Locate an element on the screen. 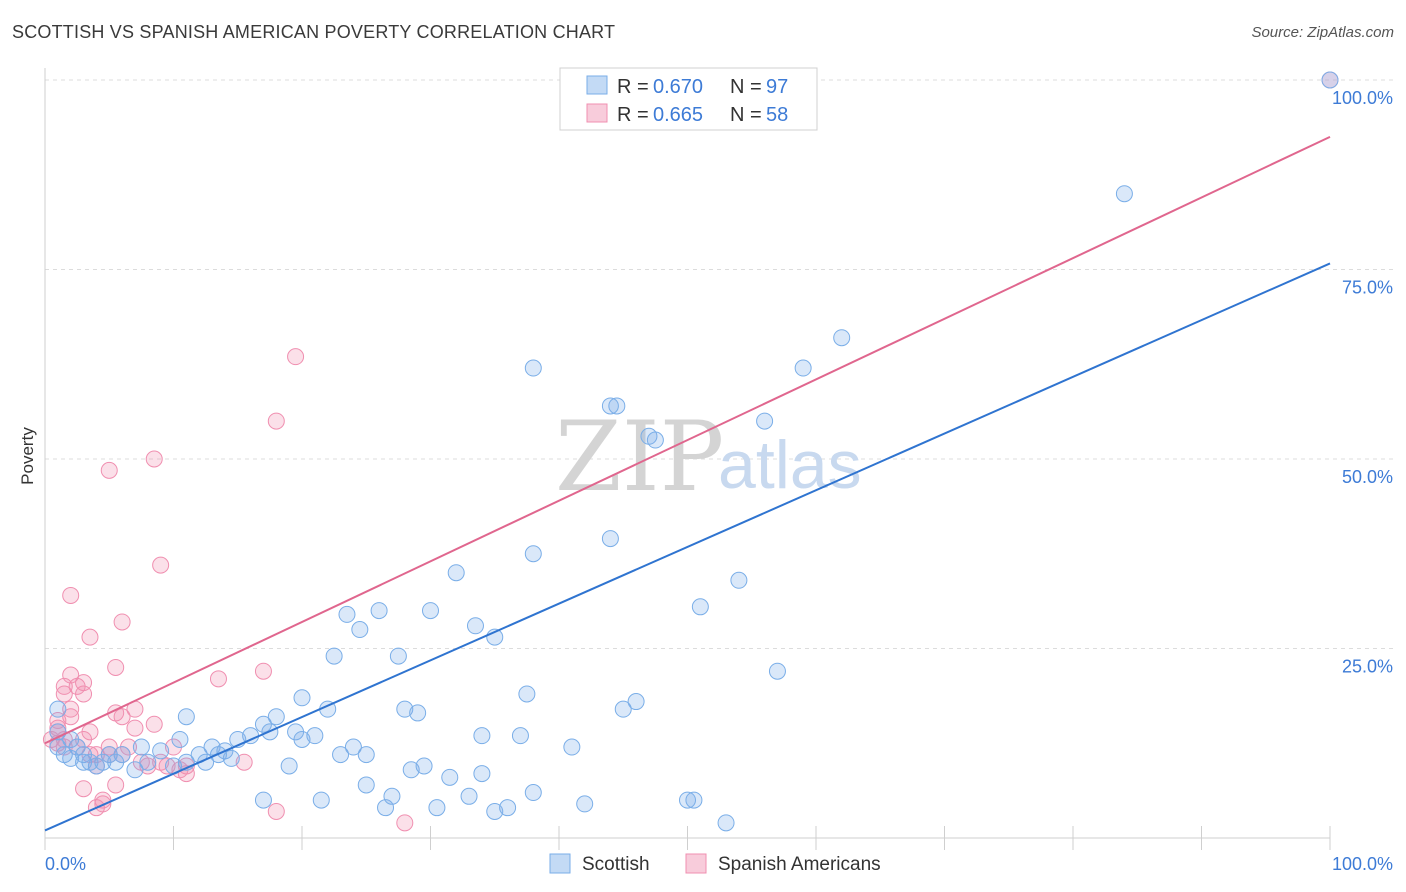 The image size is (1406, 892). x-tick-label: 0.0% is located at coordinates (65, 864).